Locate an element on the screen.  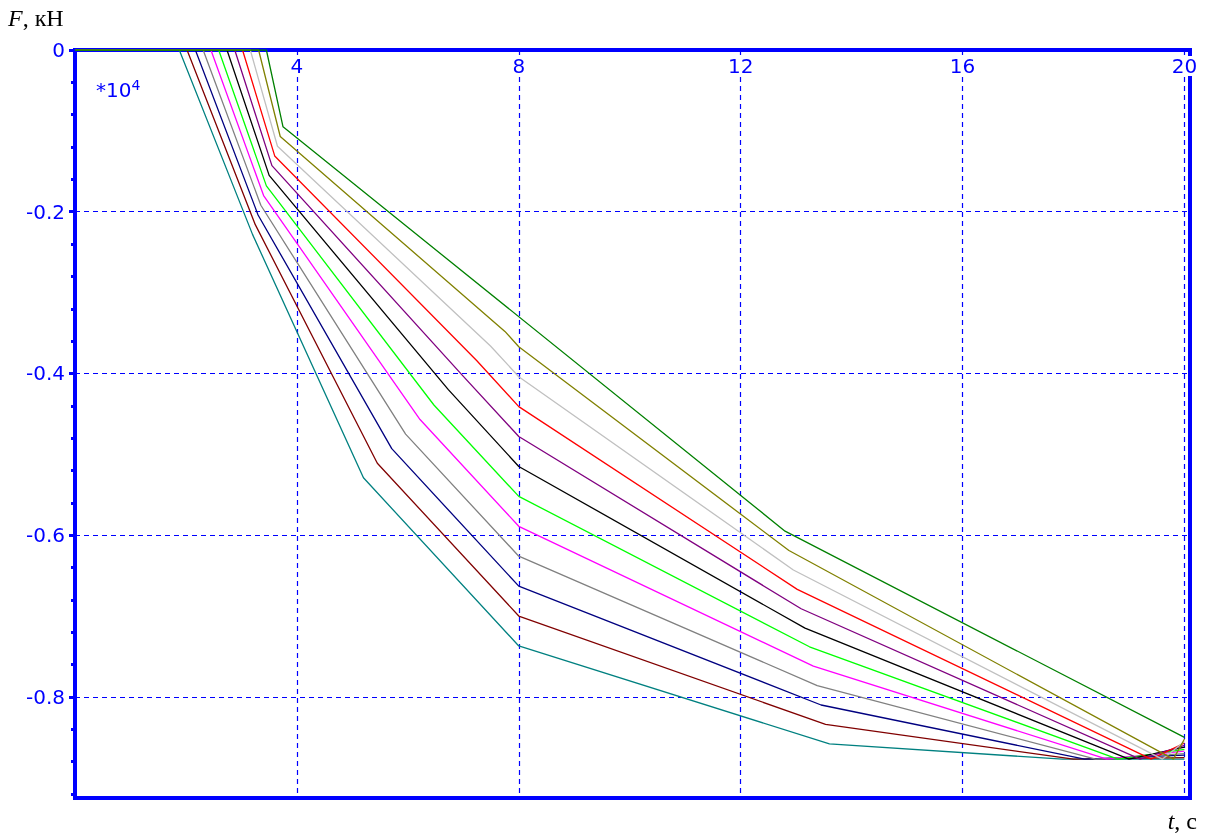
x-axis-title: t, с is located at coordinates (1182, 821).